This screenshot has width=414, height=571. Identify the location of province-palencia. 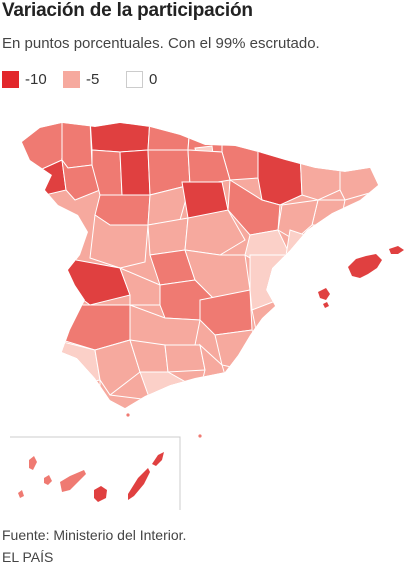
(135, 172).